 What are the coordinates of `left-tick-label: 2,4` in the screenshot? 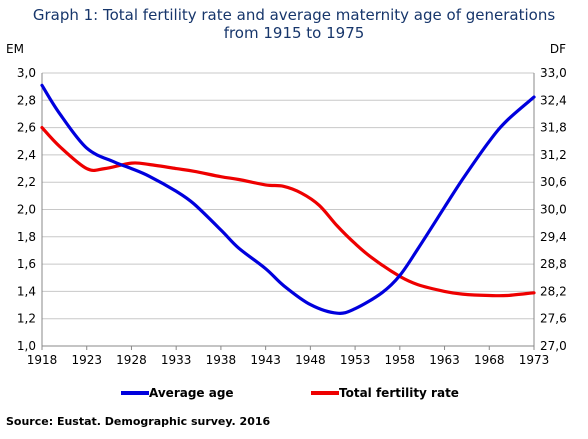 It's located at (26, 155).